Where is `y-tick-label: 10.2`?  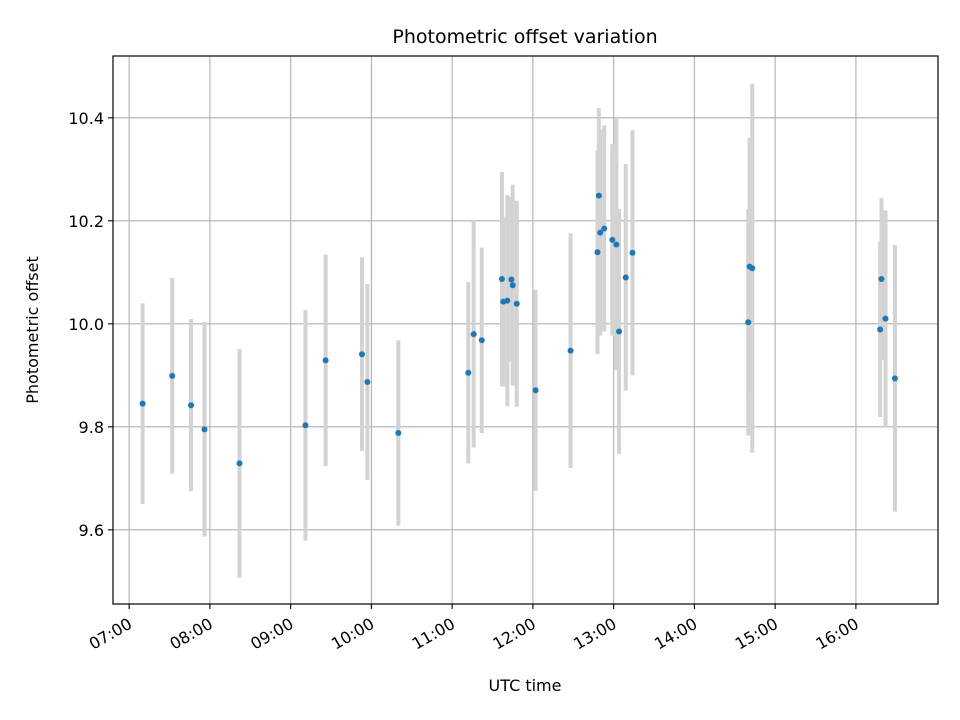 y-tick-label: 10.2 is located at coordinates (86, 221).